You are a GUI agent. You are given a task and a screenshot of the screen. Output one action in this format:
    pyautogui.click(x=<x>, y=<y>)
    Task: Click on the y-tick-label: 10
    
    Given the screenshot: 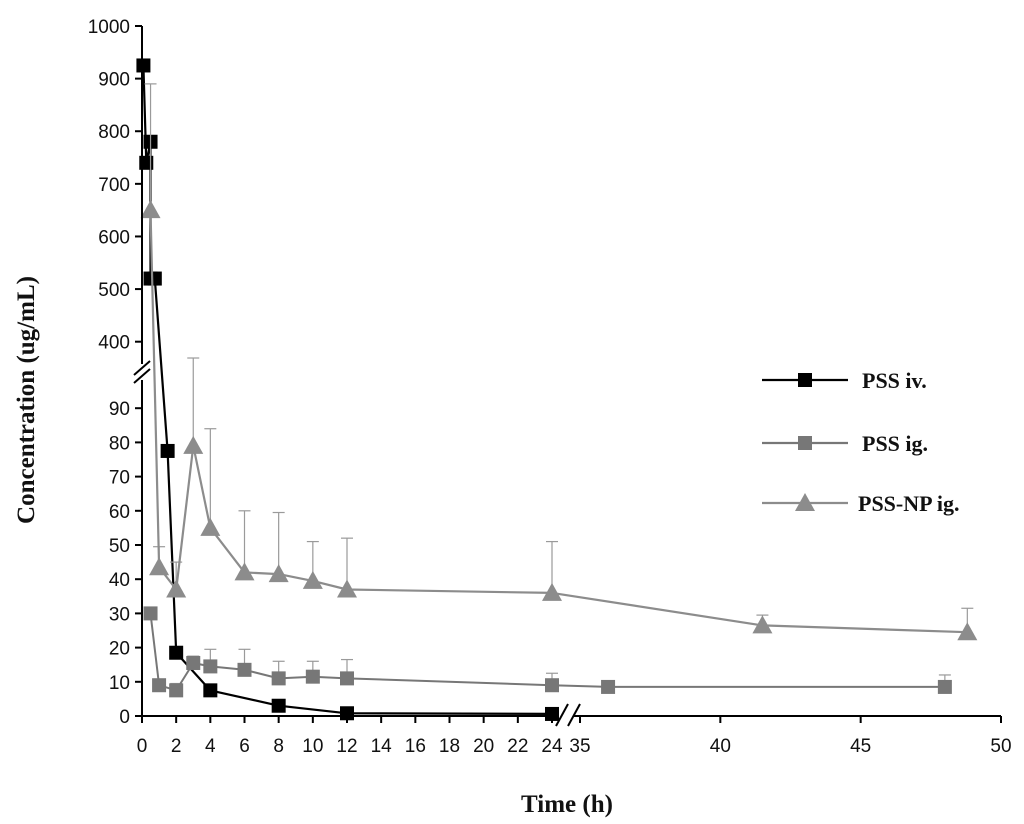 What is the action you would take?
    pyautogui.click(x=119, y=683)
    